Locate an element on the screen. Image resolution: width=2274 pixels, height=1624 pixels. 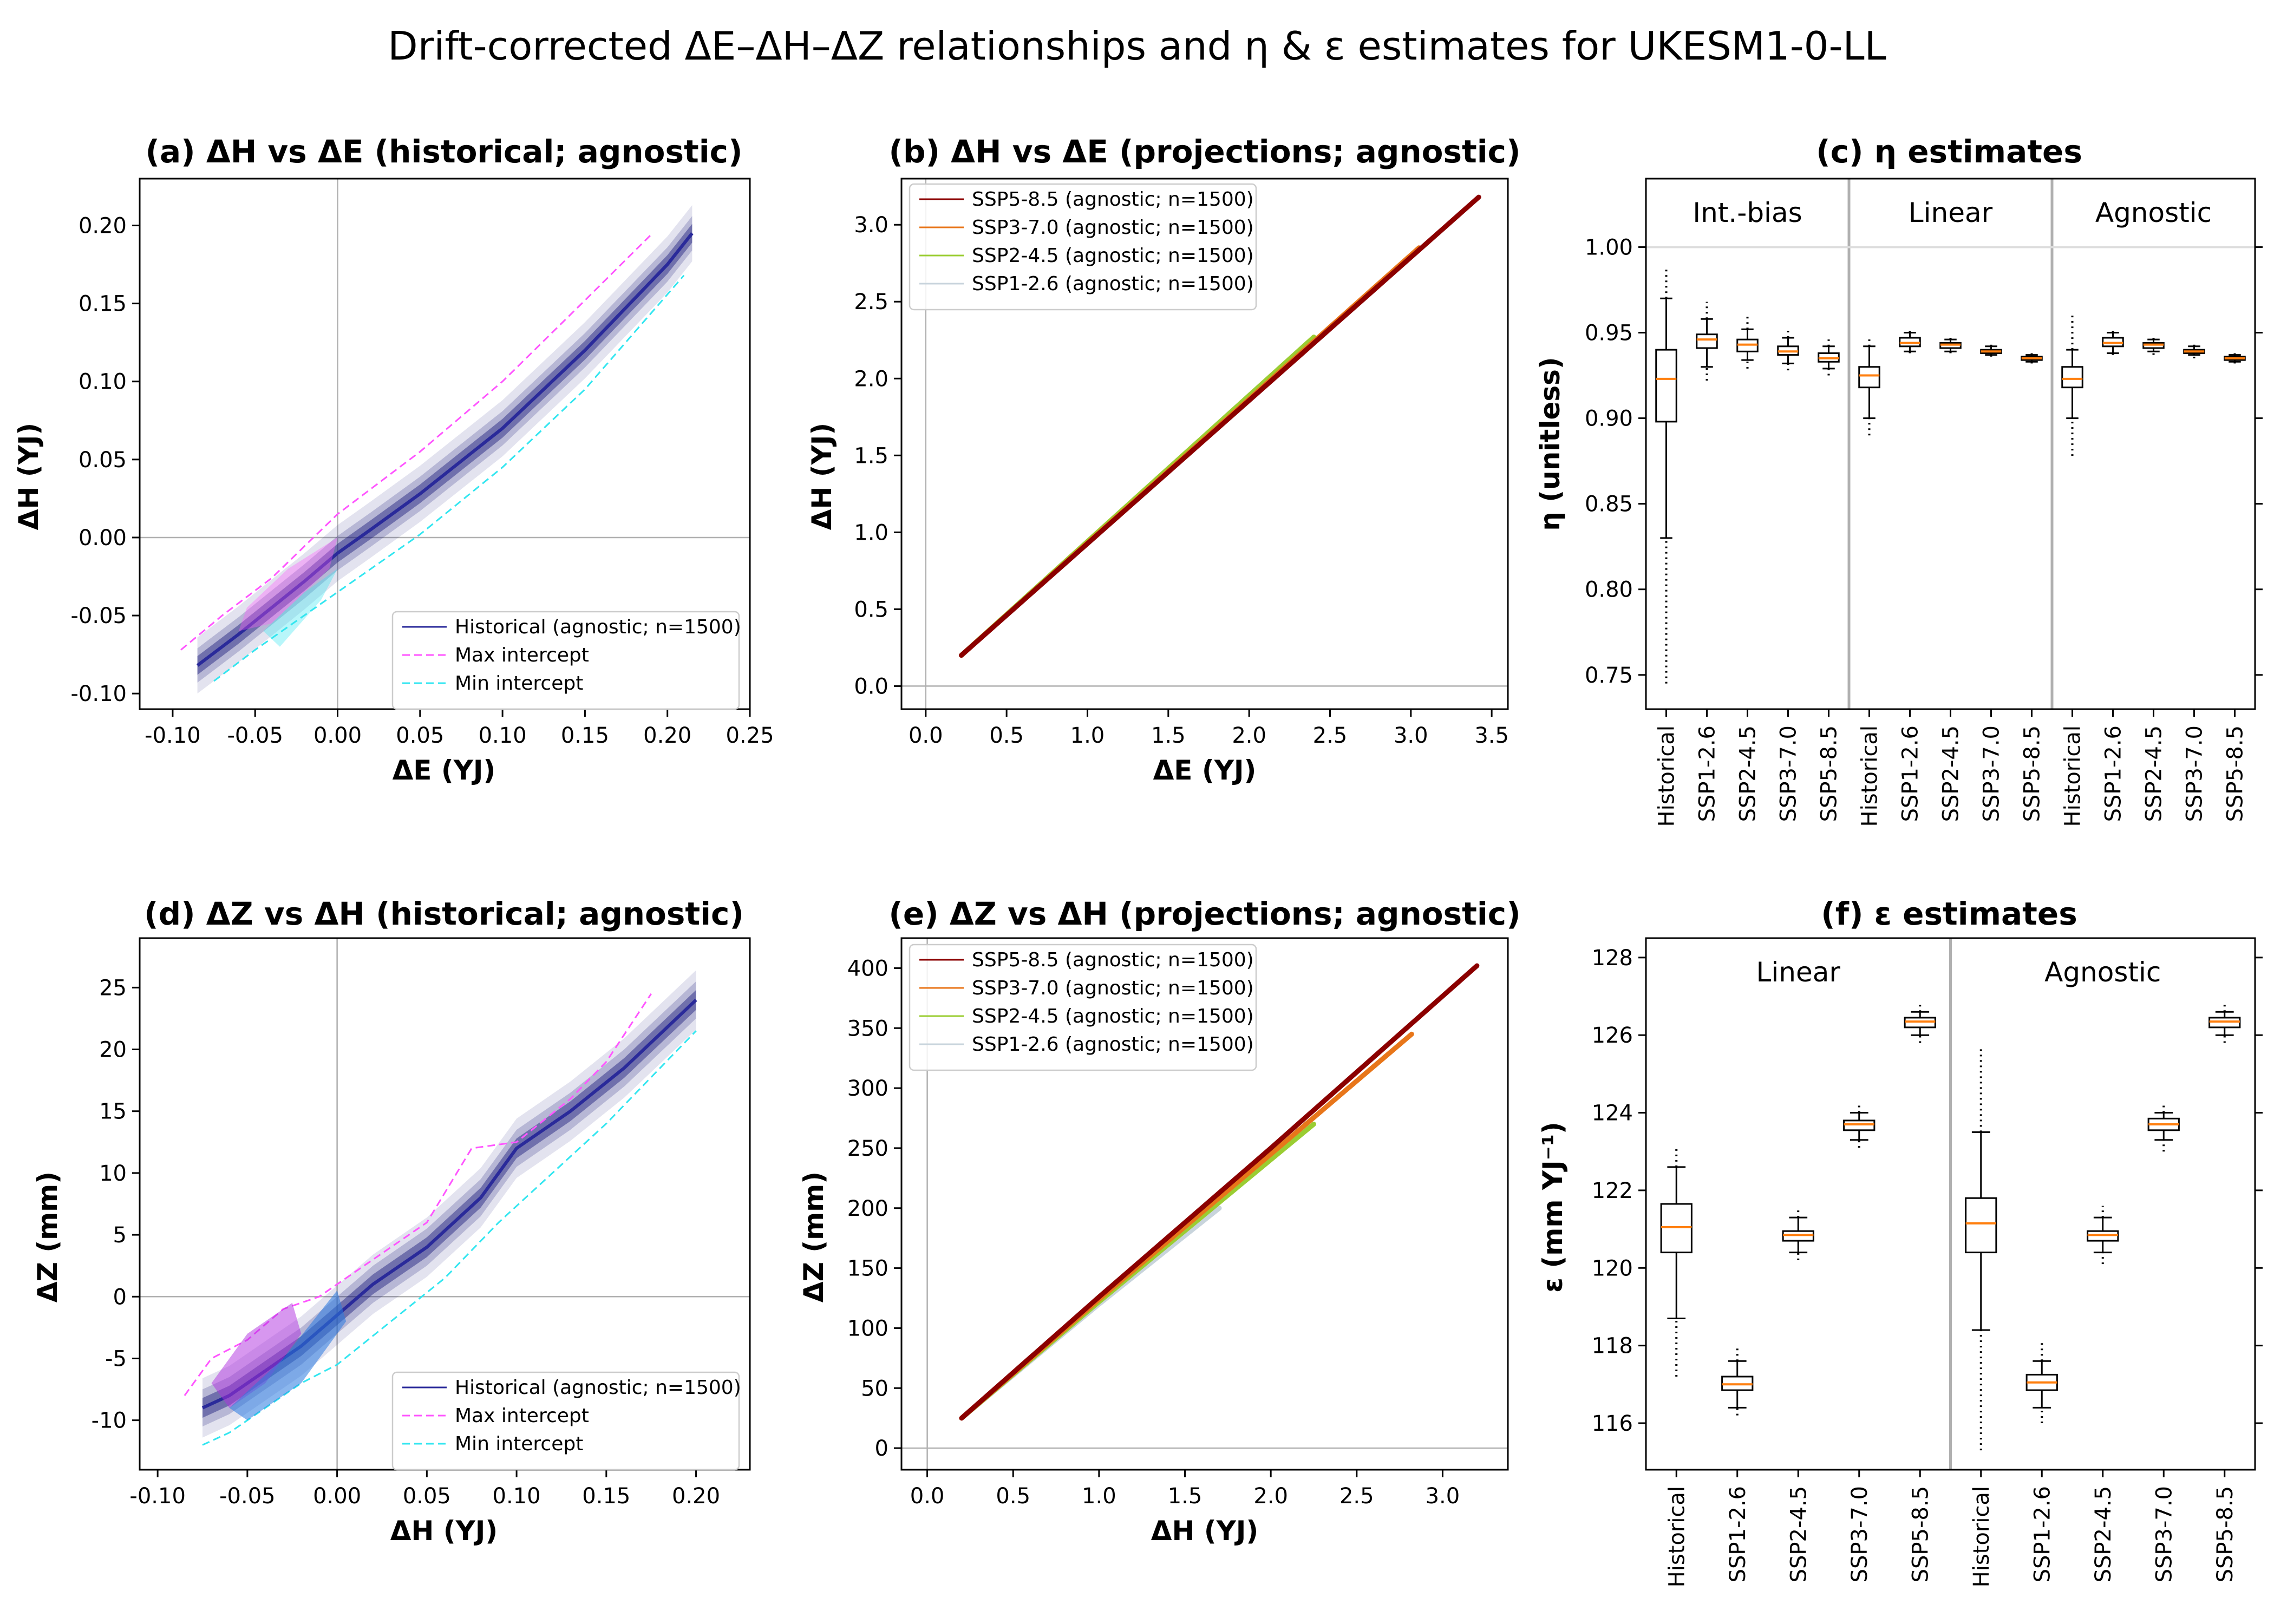
y-tick-label: 350 is located at coordinates (868, 1028).